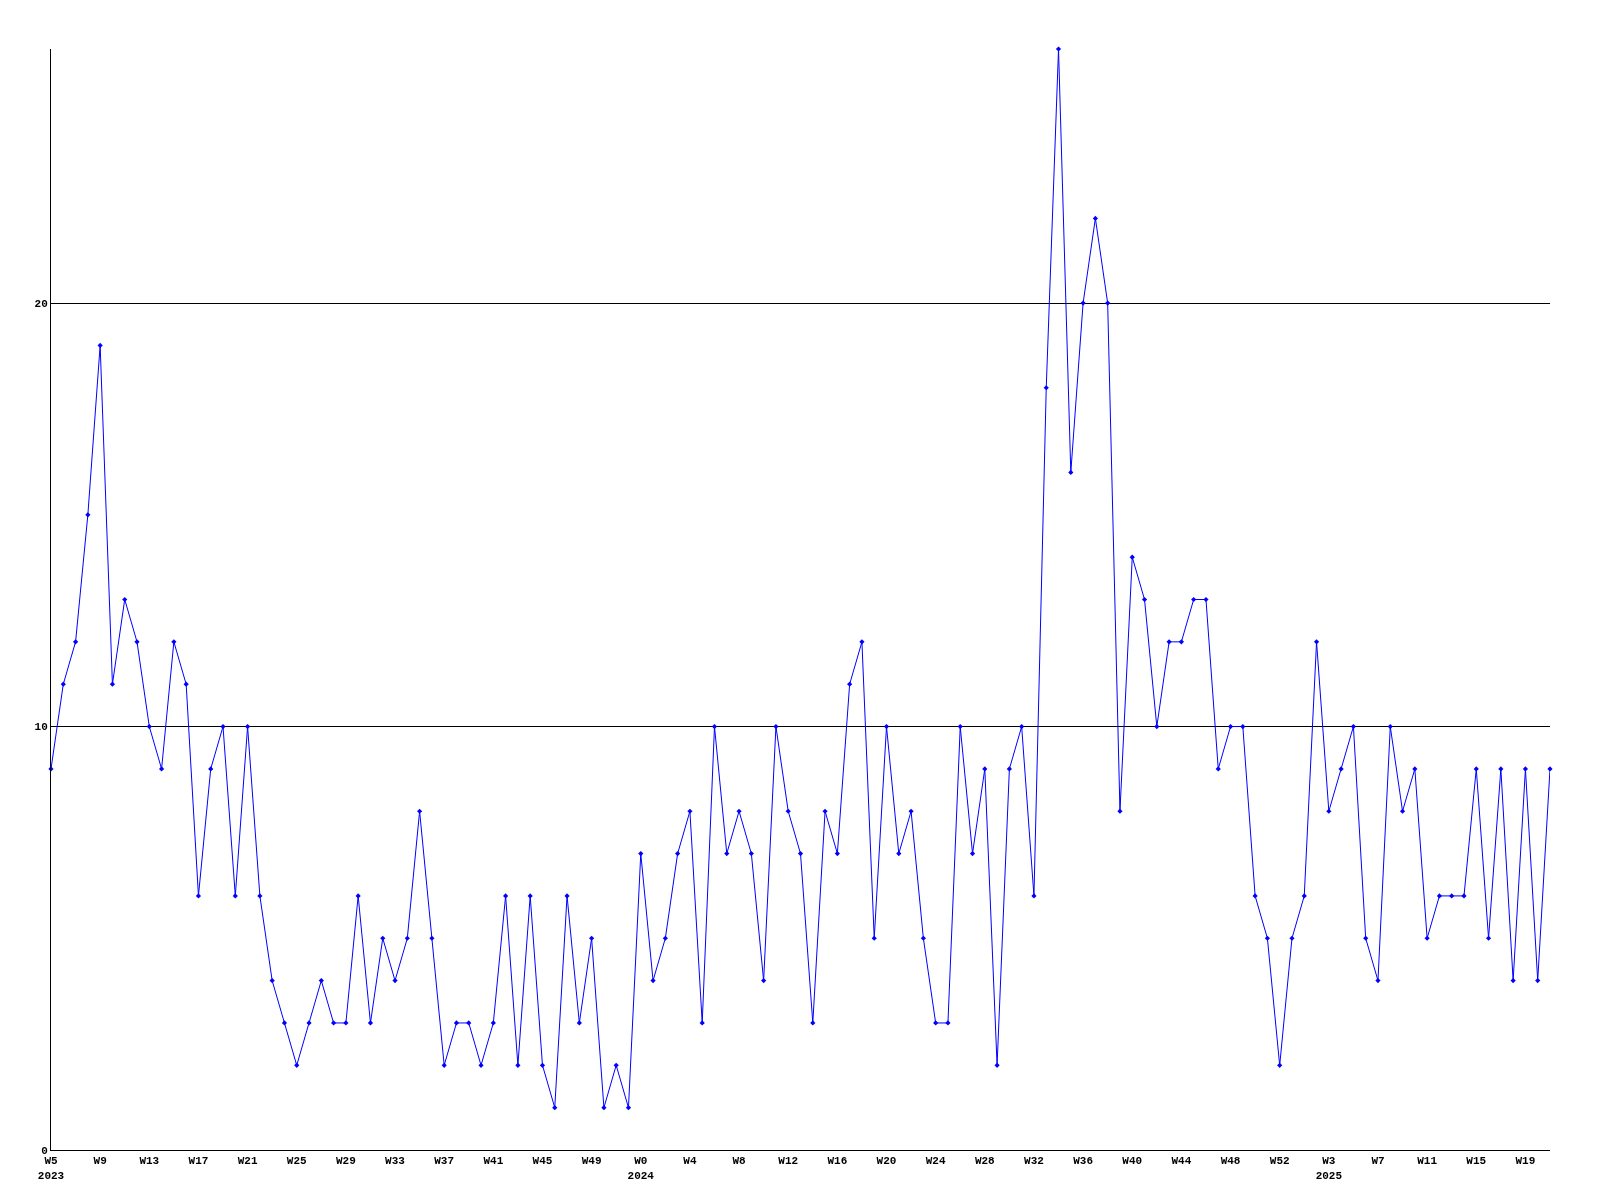  Describe the element at coordinates (149, 1161) in the screenshot. I see `x-tick-label: W13` at that location.